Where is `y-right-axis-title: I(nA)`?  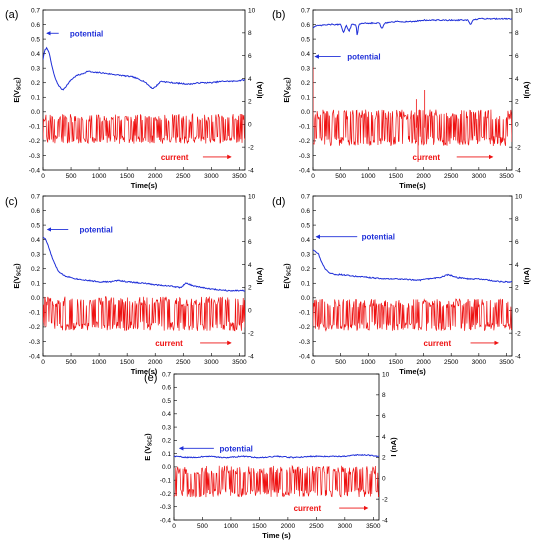
y-right-axis-title: I(nA) is located at coordinates (526, 90).